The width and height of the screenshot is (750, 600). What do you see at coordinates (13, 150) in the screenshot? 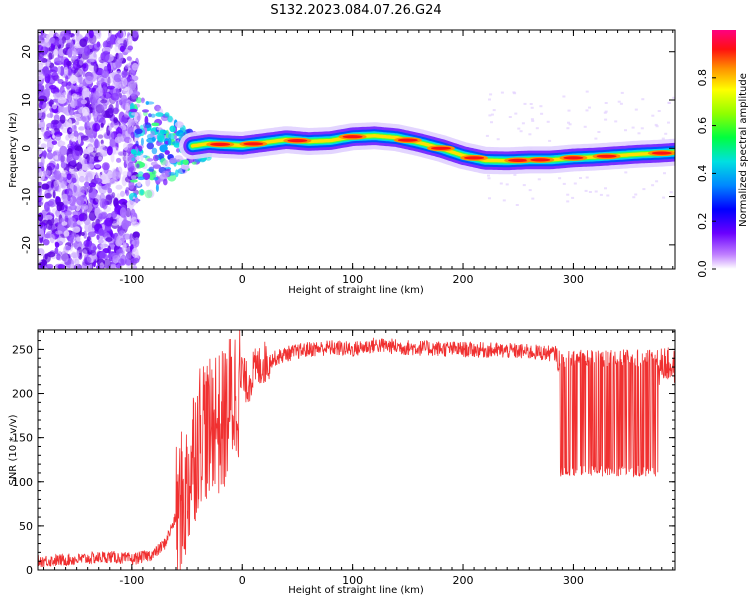
I see `spectrogram-y-label: Frequency (Hz)` at bounding box center [13, 150].